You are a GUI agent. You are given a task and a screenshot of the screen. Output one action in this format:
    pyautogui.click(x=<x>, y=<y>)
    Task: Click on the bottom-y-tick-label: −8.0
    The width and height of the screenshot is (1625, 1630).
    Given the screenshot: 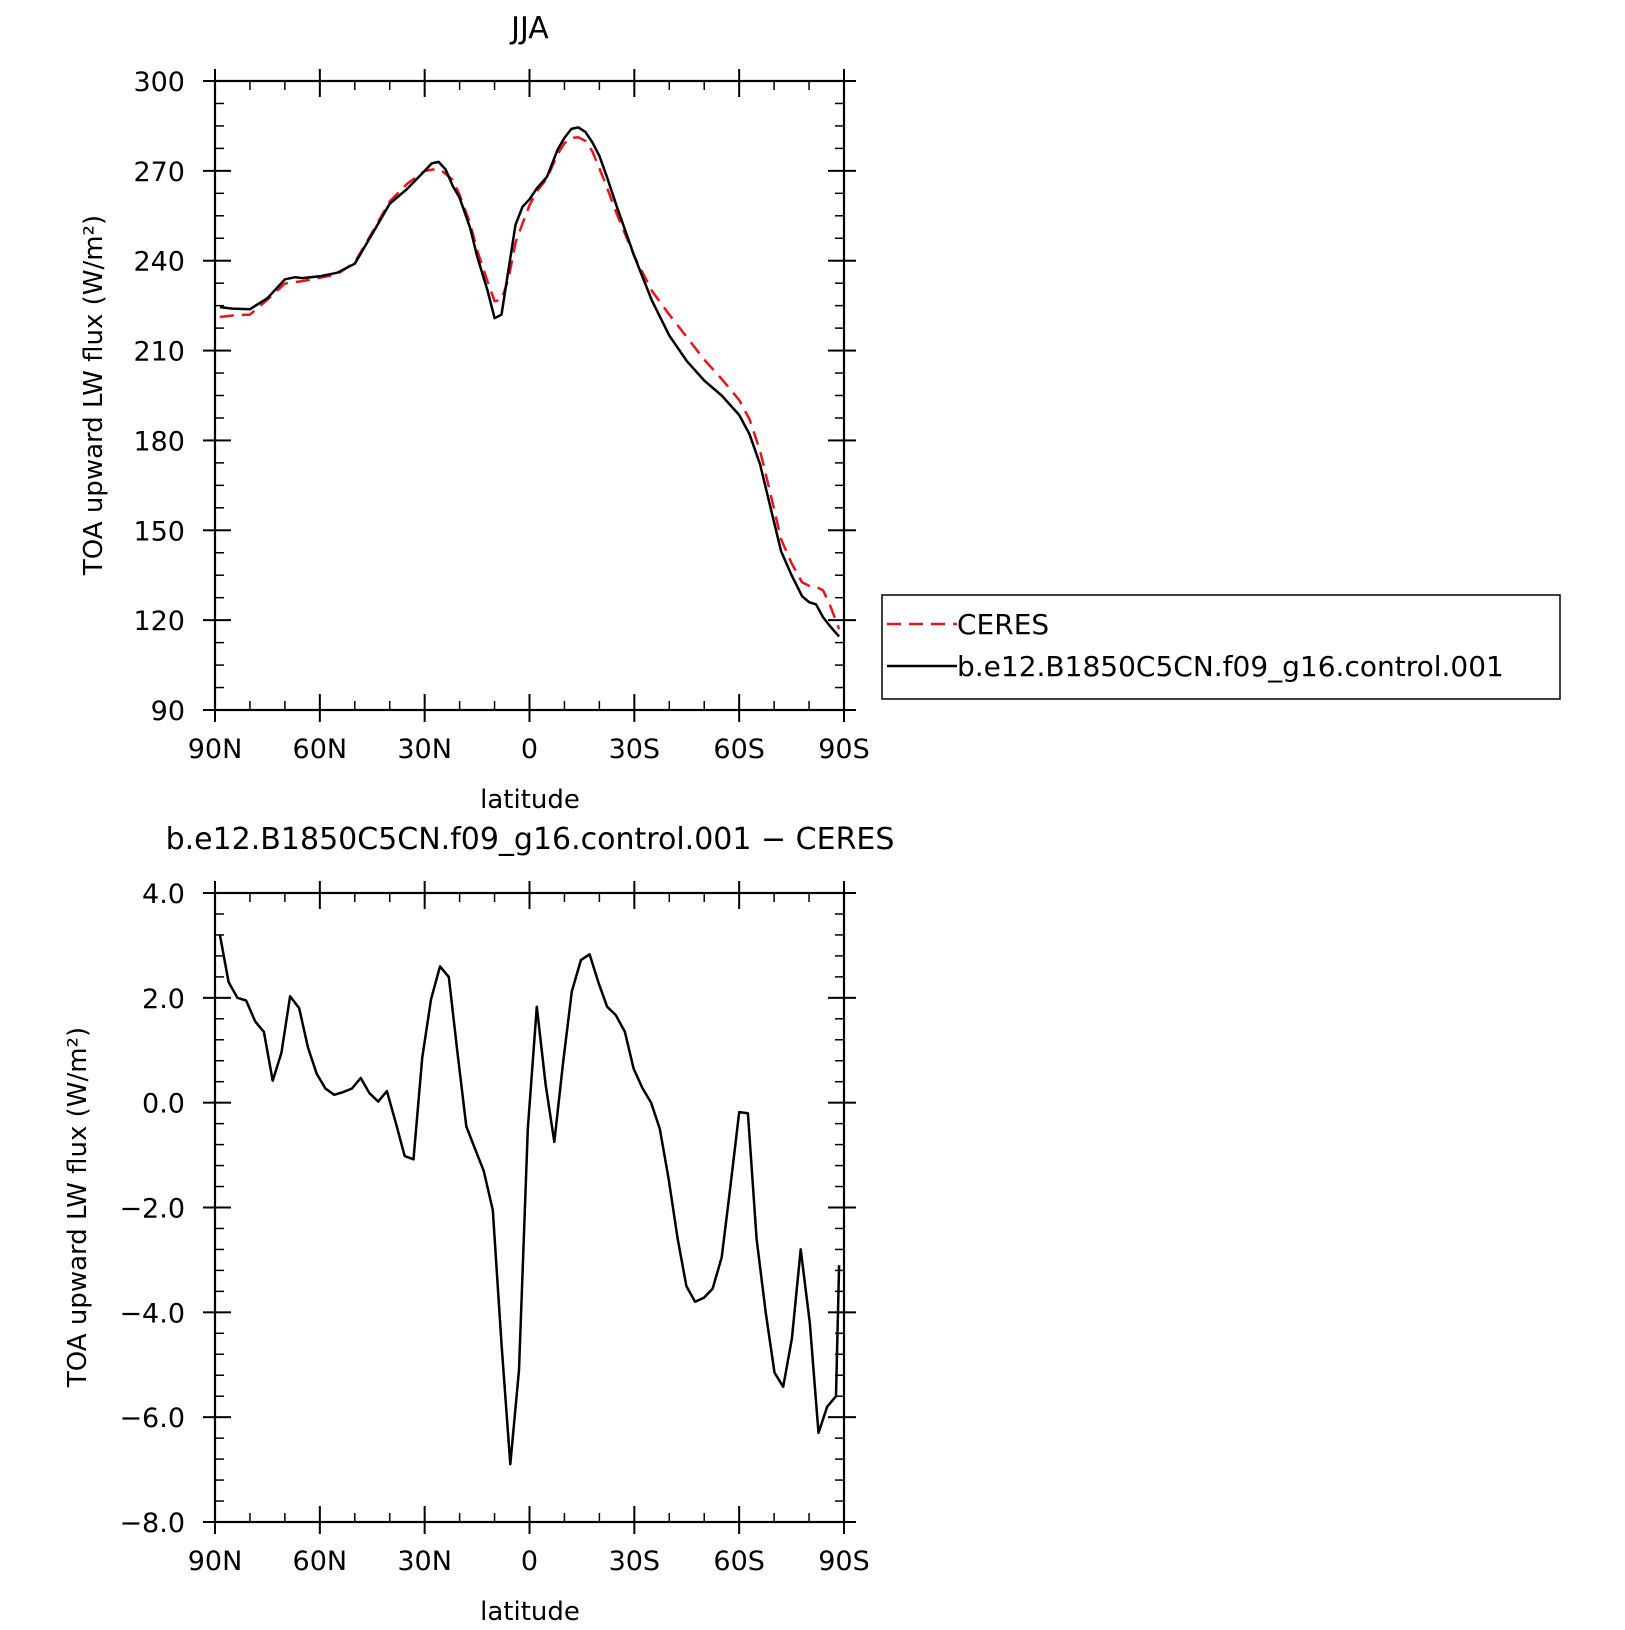 What is the action you would take?
    pyautogui.click(x=152, y=1523)
    